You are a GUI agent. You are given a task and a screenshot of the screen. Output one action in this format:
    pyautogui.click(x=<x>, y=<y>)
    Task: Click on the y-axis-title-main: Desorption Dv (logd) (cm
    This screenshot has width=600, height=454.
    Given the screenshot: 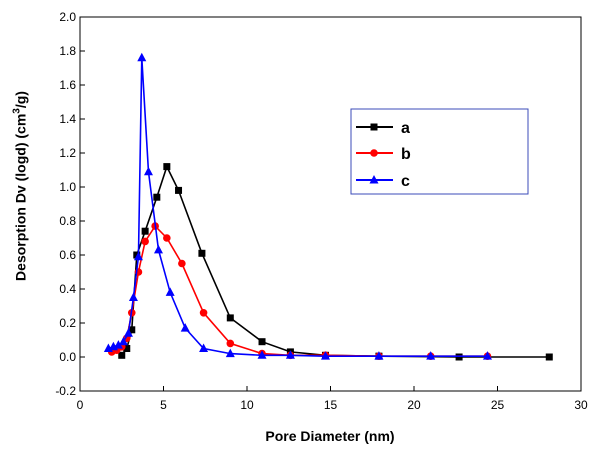 What is the action you would take?
    pyautogui.click(x=20, y=197)
    